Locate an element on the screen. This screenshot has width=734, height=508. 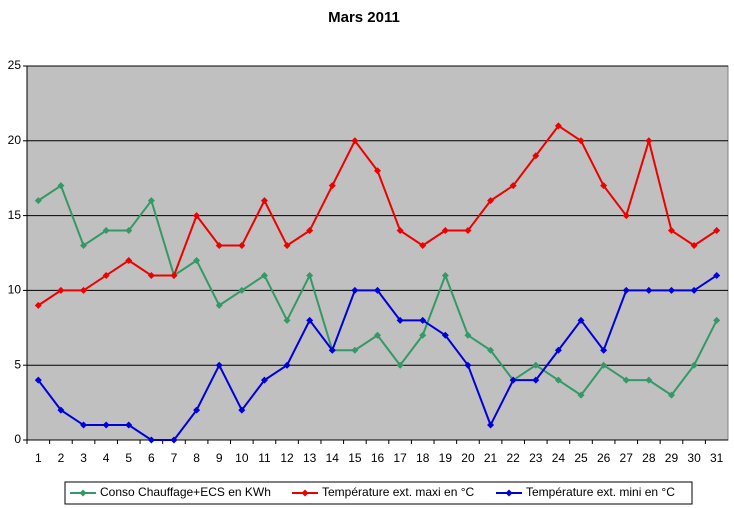
y-tick-label: 15 is located at coordinates (15, 215).